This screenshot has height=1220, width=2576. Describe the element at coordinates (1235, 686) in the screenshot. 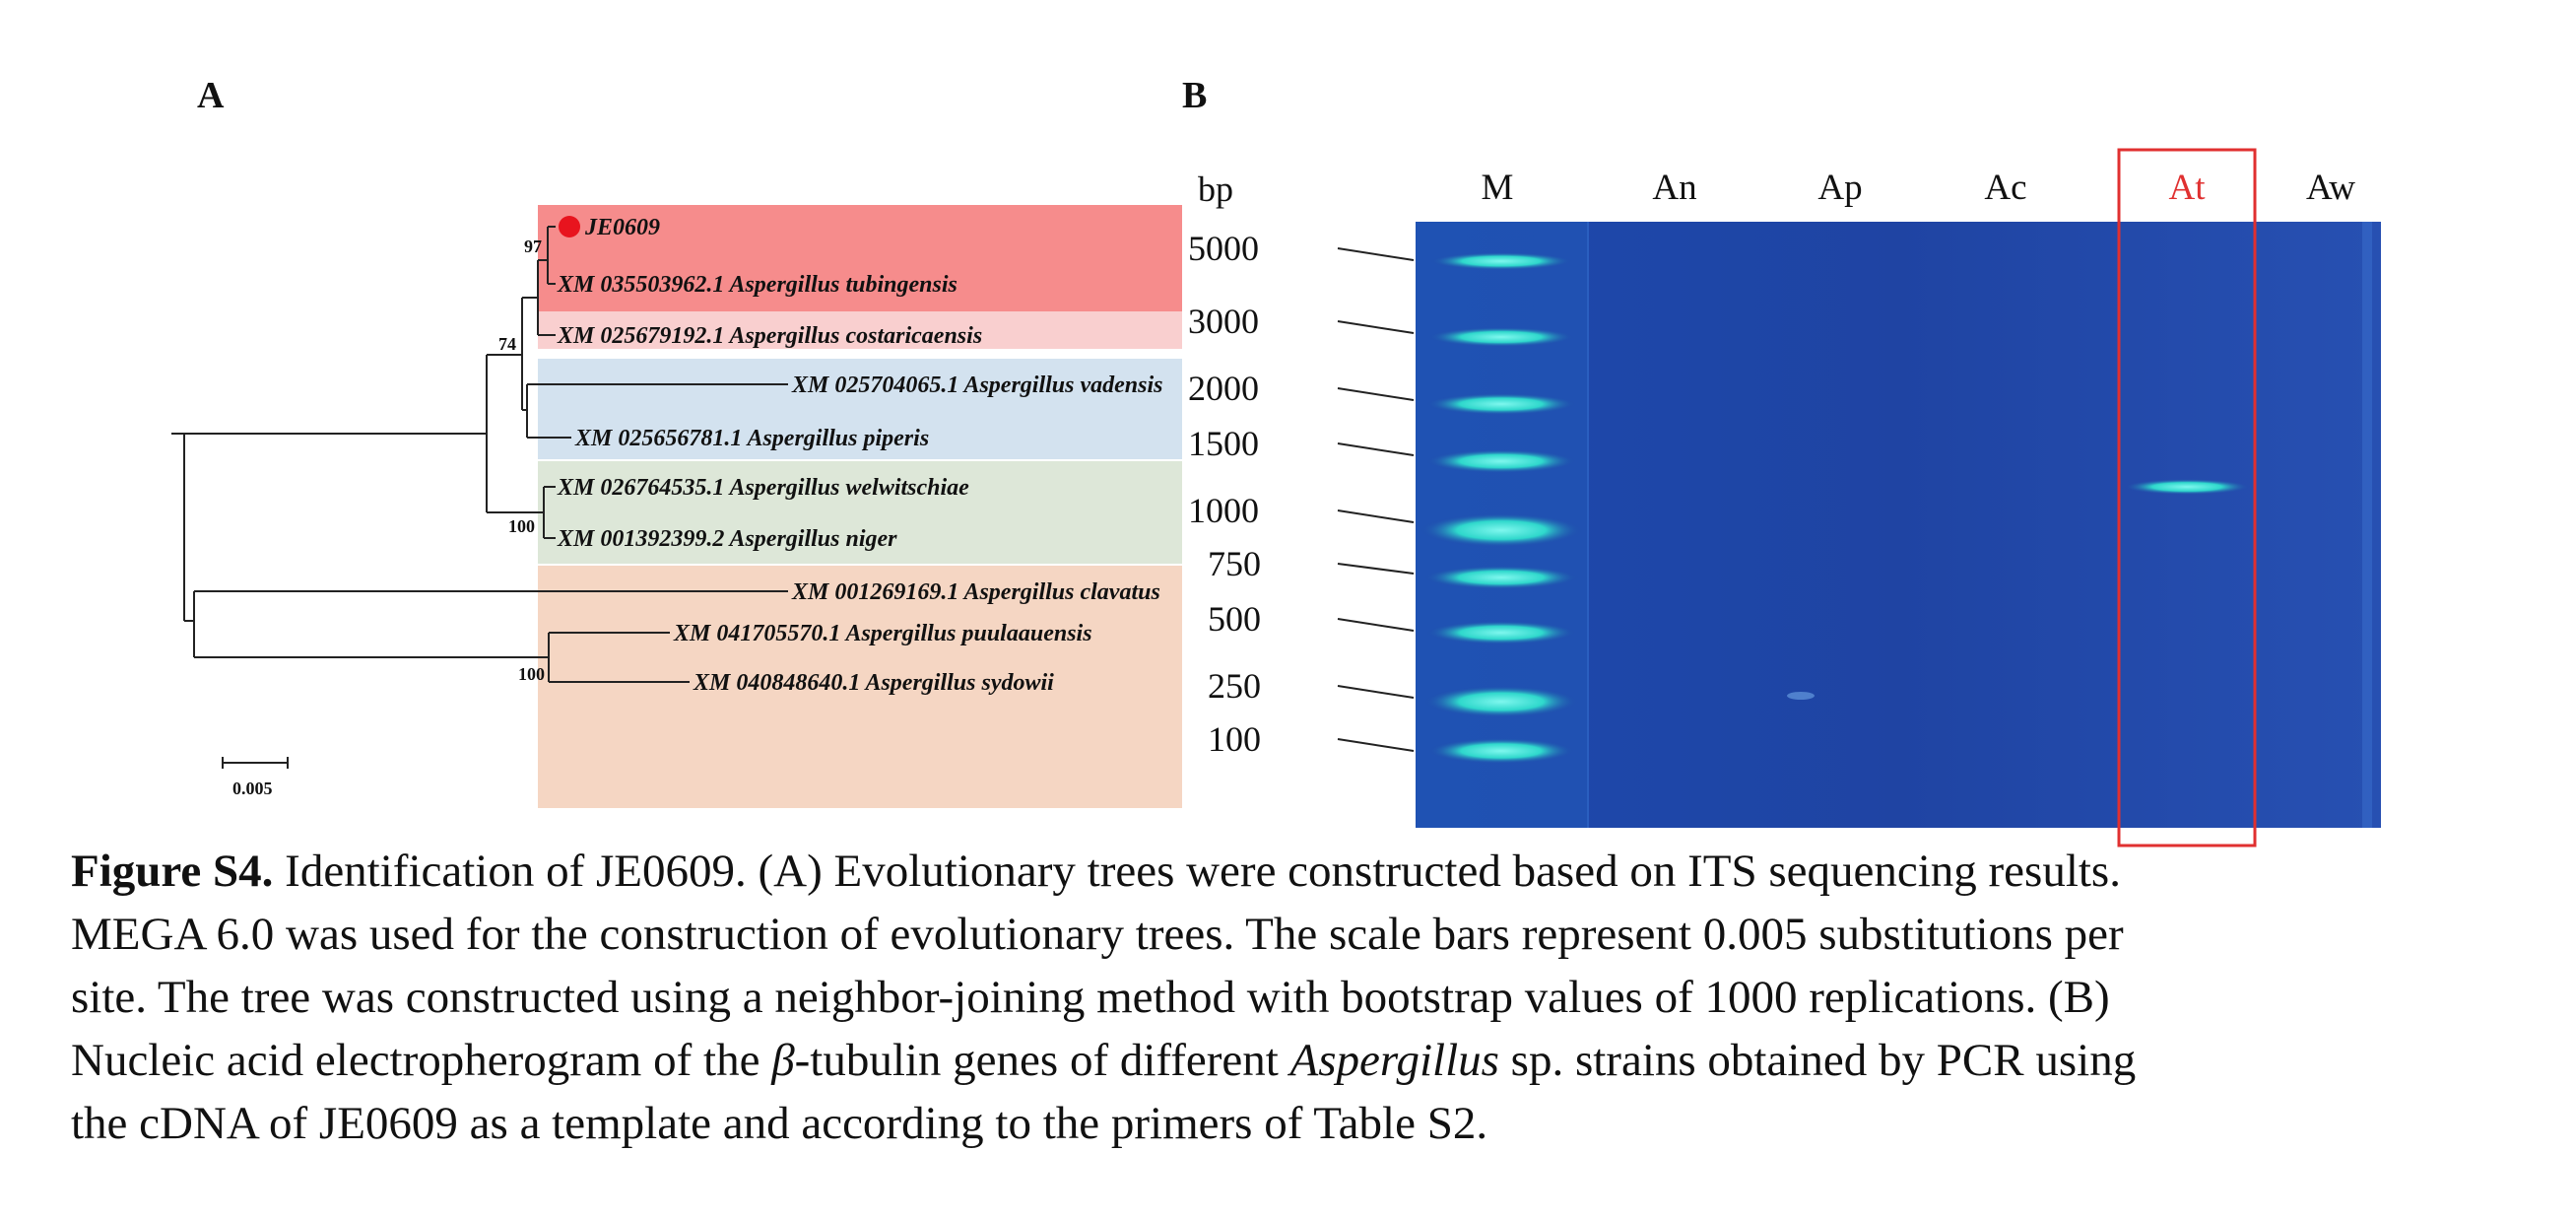

I see `ladder-label-250: 250` at that location.